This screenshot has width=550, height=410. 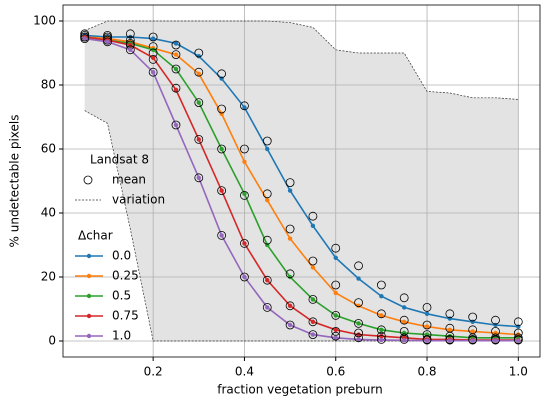 What do you see at coordinates (138, 200) in the screenshot?
I see `legend-label: variation` at bounding box center [138, 200].